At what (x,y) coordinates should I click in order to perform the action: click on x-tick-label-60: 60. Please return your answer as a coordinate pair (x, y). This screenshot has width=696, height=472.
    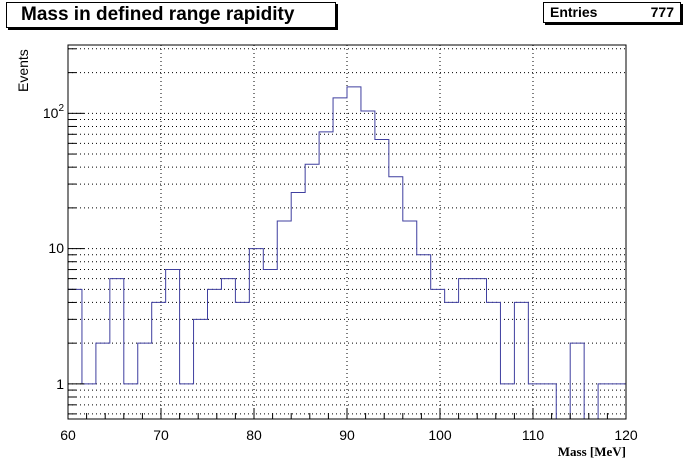
    Looking at the image, I should click on (68, 435).